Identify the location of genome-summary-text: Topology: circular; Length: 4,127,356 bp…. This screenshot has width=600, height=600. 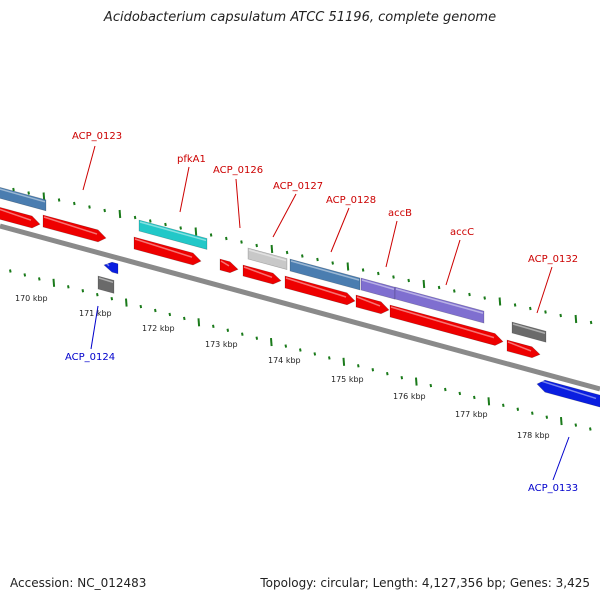
(425, 583).